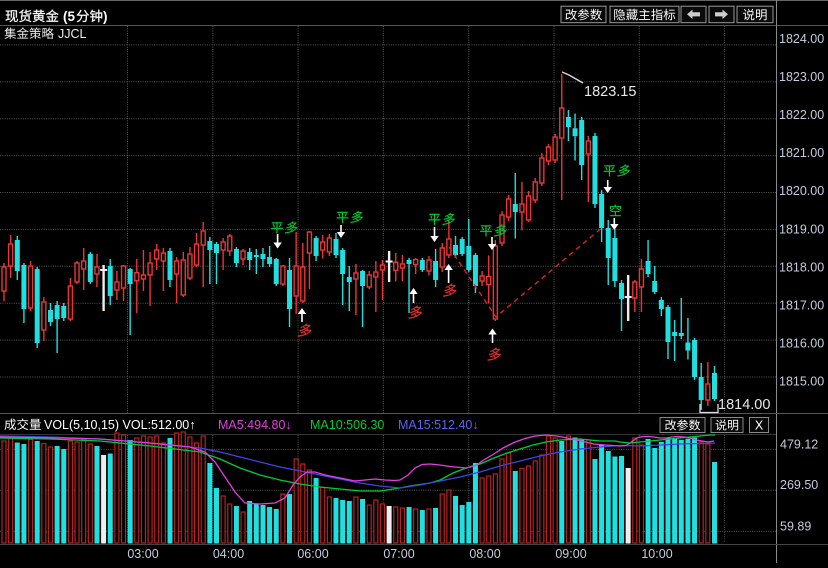  Describe the element at coordinates (801, 305) in the screenshot. I see `svg-text: 1817.00` at that location.